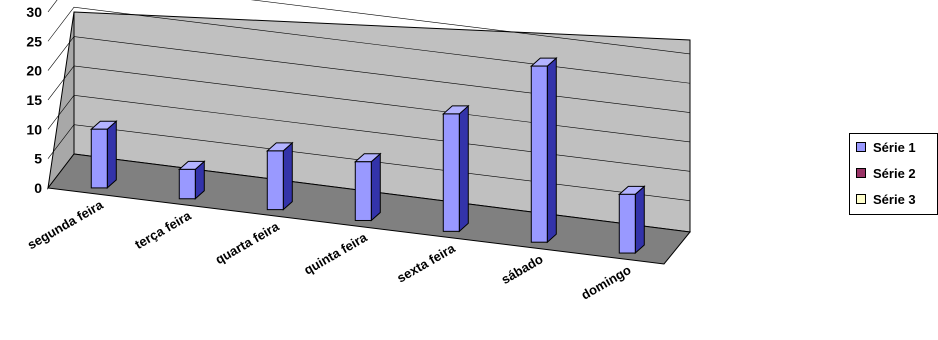  I want to click on y-axis-ticks: 0 5 10 15 20 25 30, so click(34, 100).